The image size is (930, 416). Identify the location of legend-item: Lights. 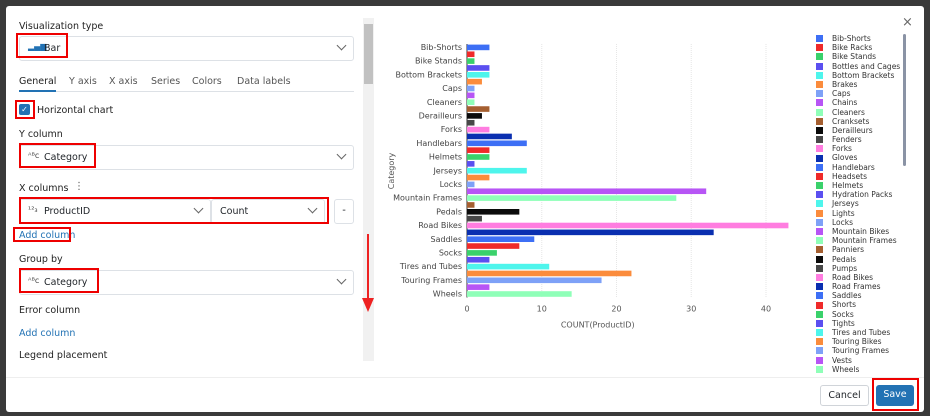
(863, 213).